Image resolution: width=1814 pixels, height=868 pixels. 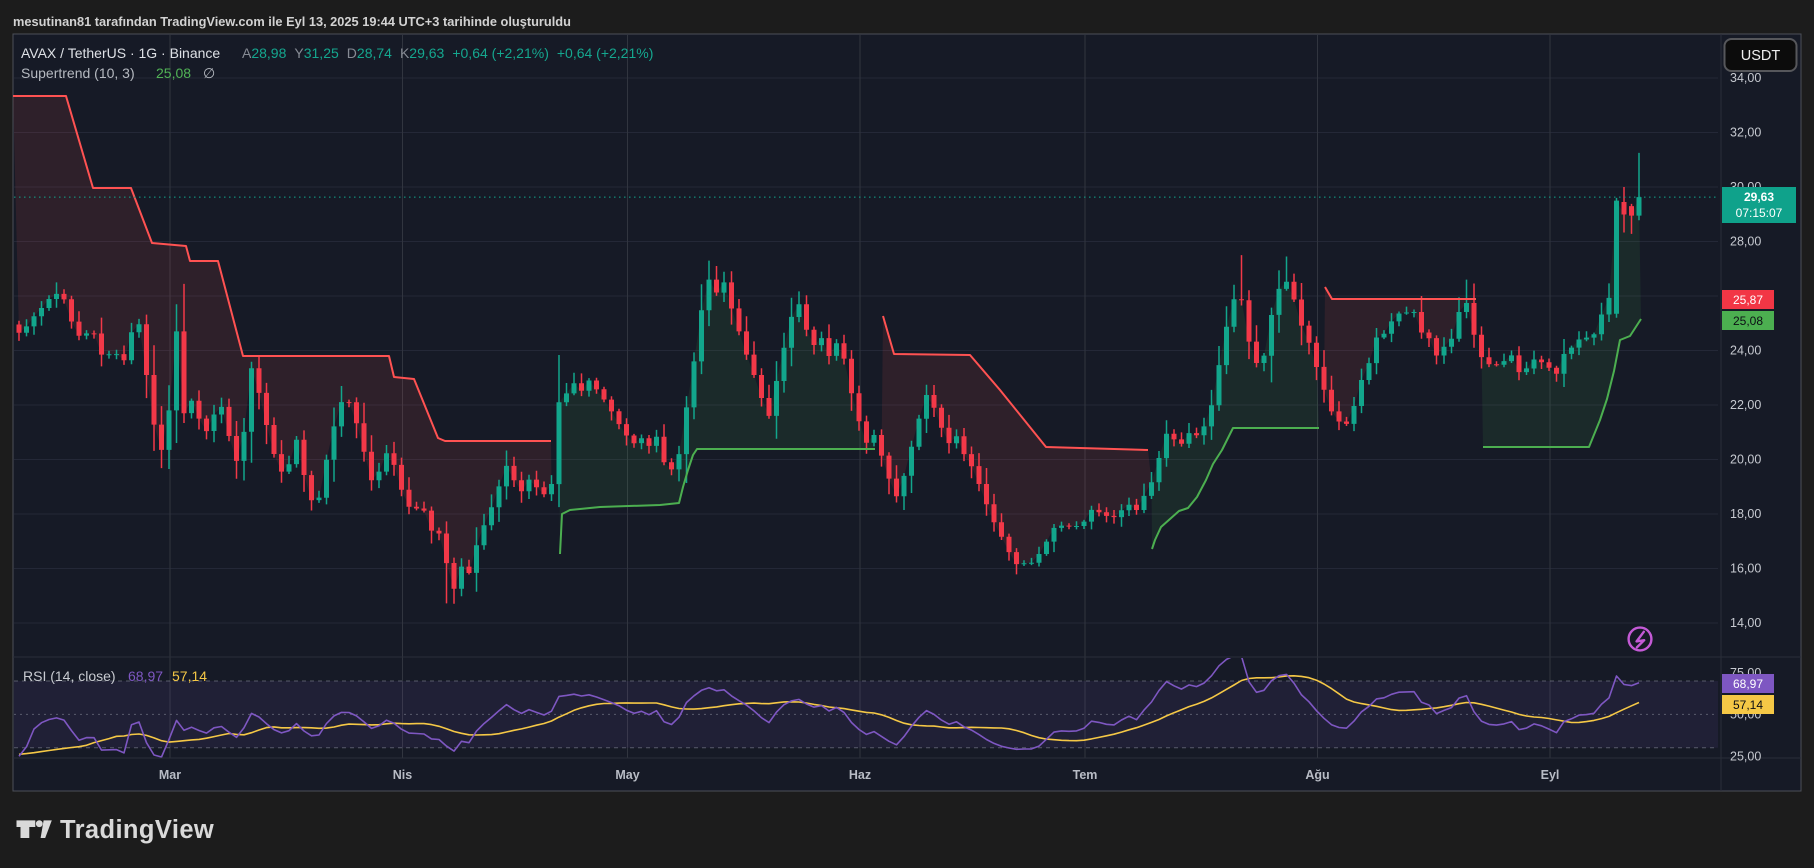 I want to click on svg-text: 25,87, so click(x=1748, y=300).